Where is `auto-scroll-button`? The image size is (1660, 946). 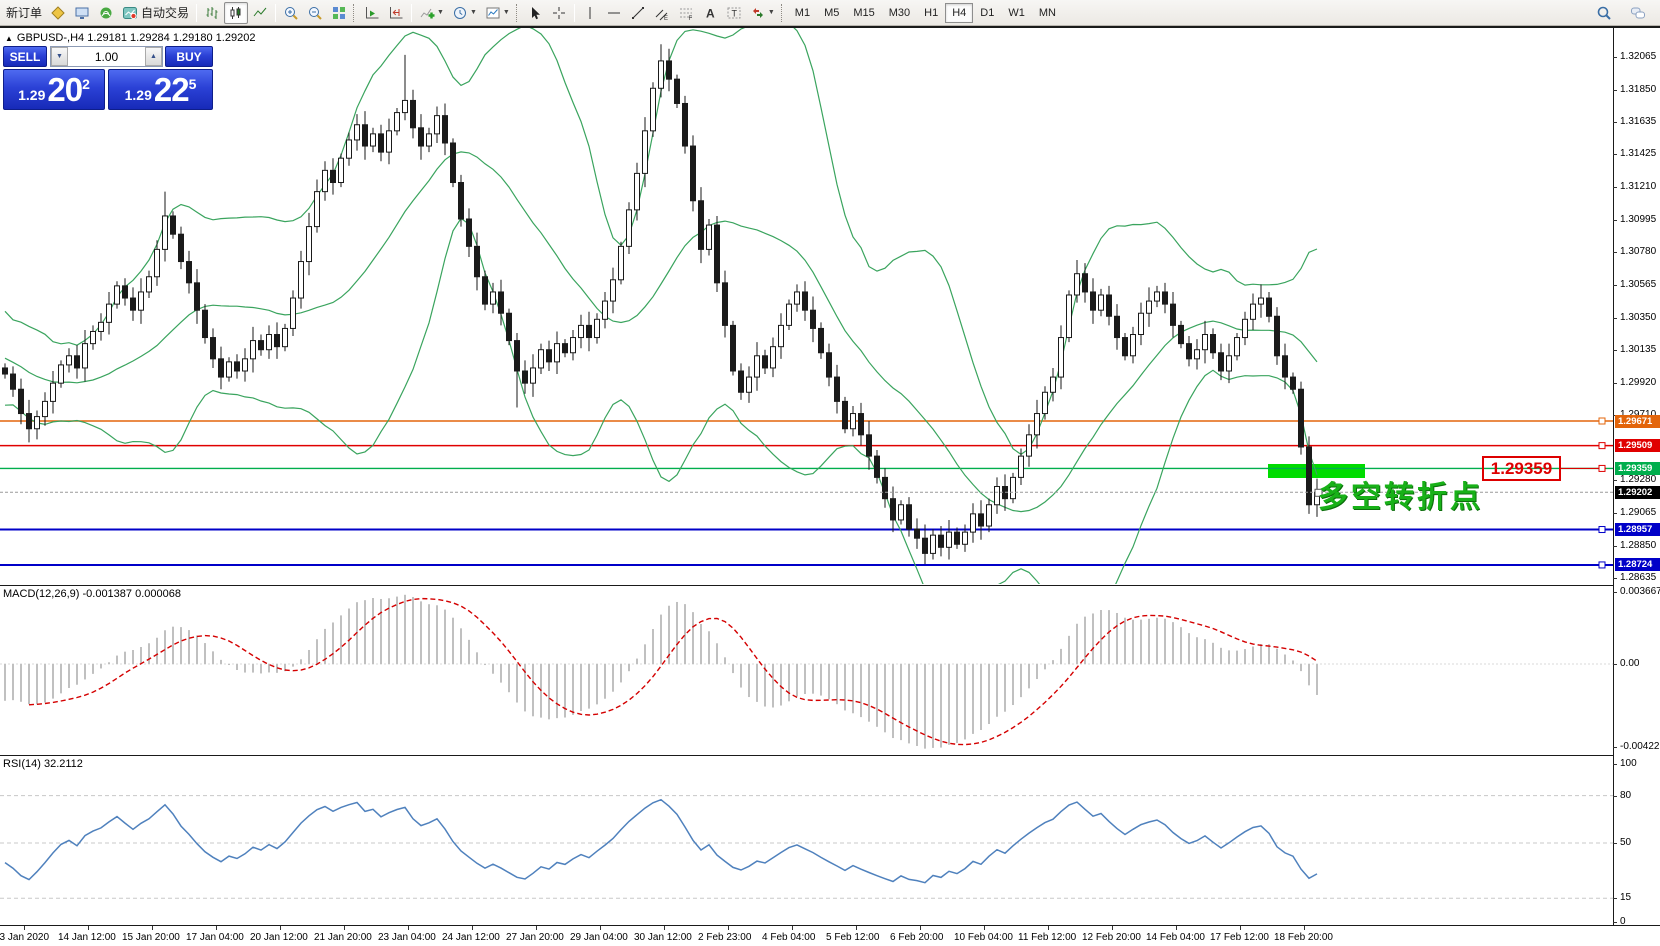
auto-scroll-button is located at coordinates (372, 13).